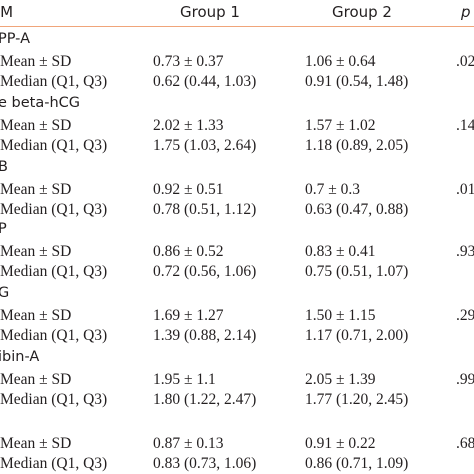  I want to click on p-value: .99, so click(465, 379).